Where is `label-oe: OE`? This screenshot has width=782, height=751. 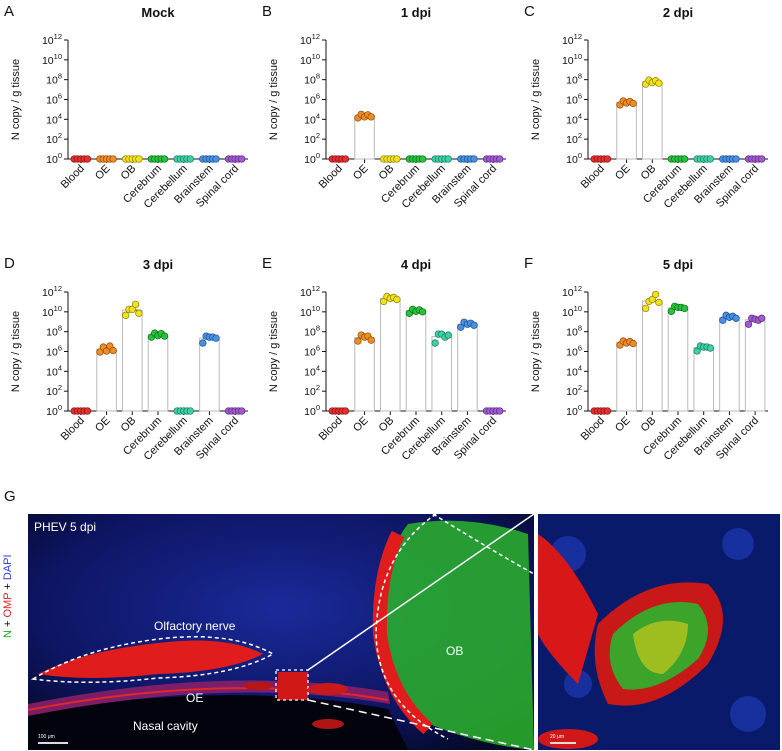 label-oe: OE is located at coordinates (195, 698).